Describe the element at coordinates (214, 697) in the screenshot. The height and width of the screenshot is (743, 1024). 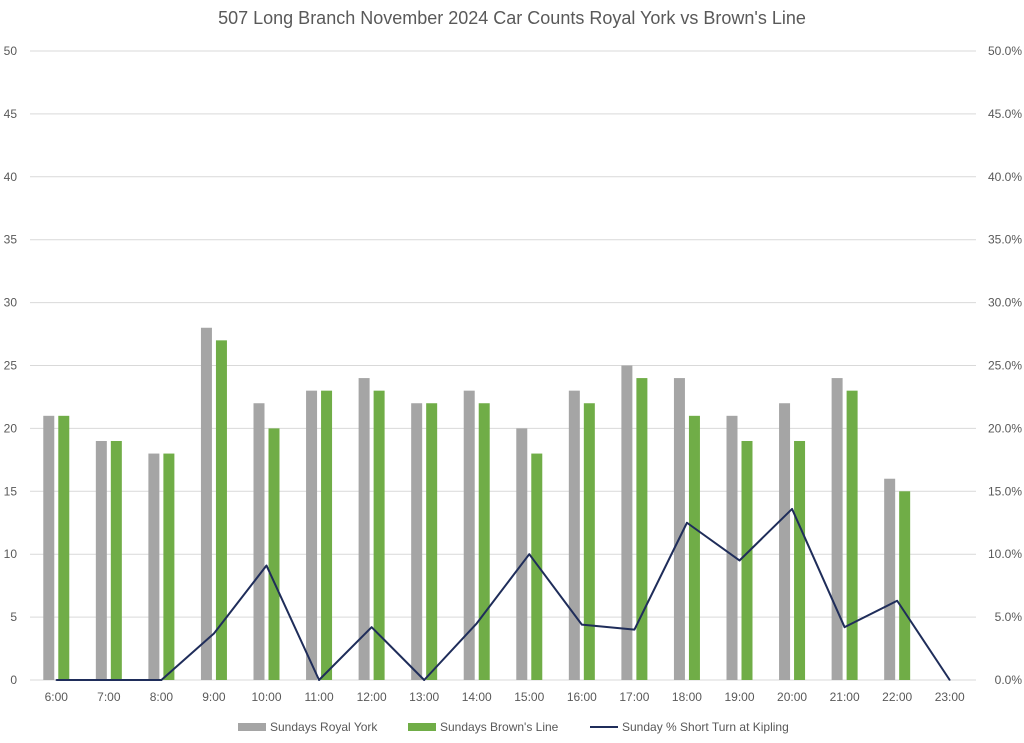
I see `x-axis-tick-label: 9:00` at that location.